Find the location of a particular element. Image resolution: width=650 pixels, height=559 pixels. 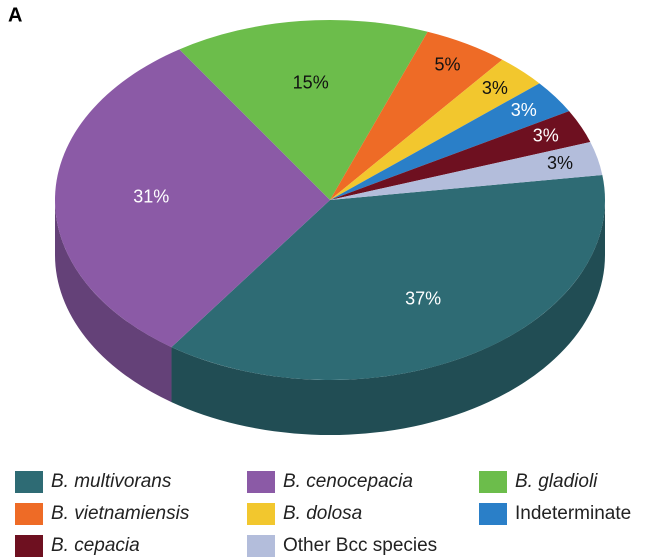

data-label: 5% is located at coordinates (448, 64).